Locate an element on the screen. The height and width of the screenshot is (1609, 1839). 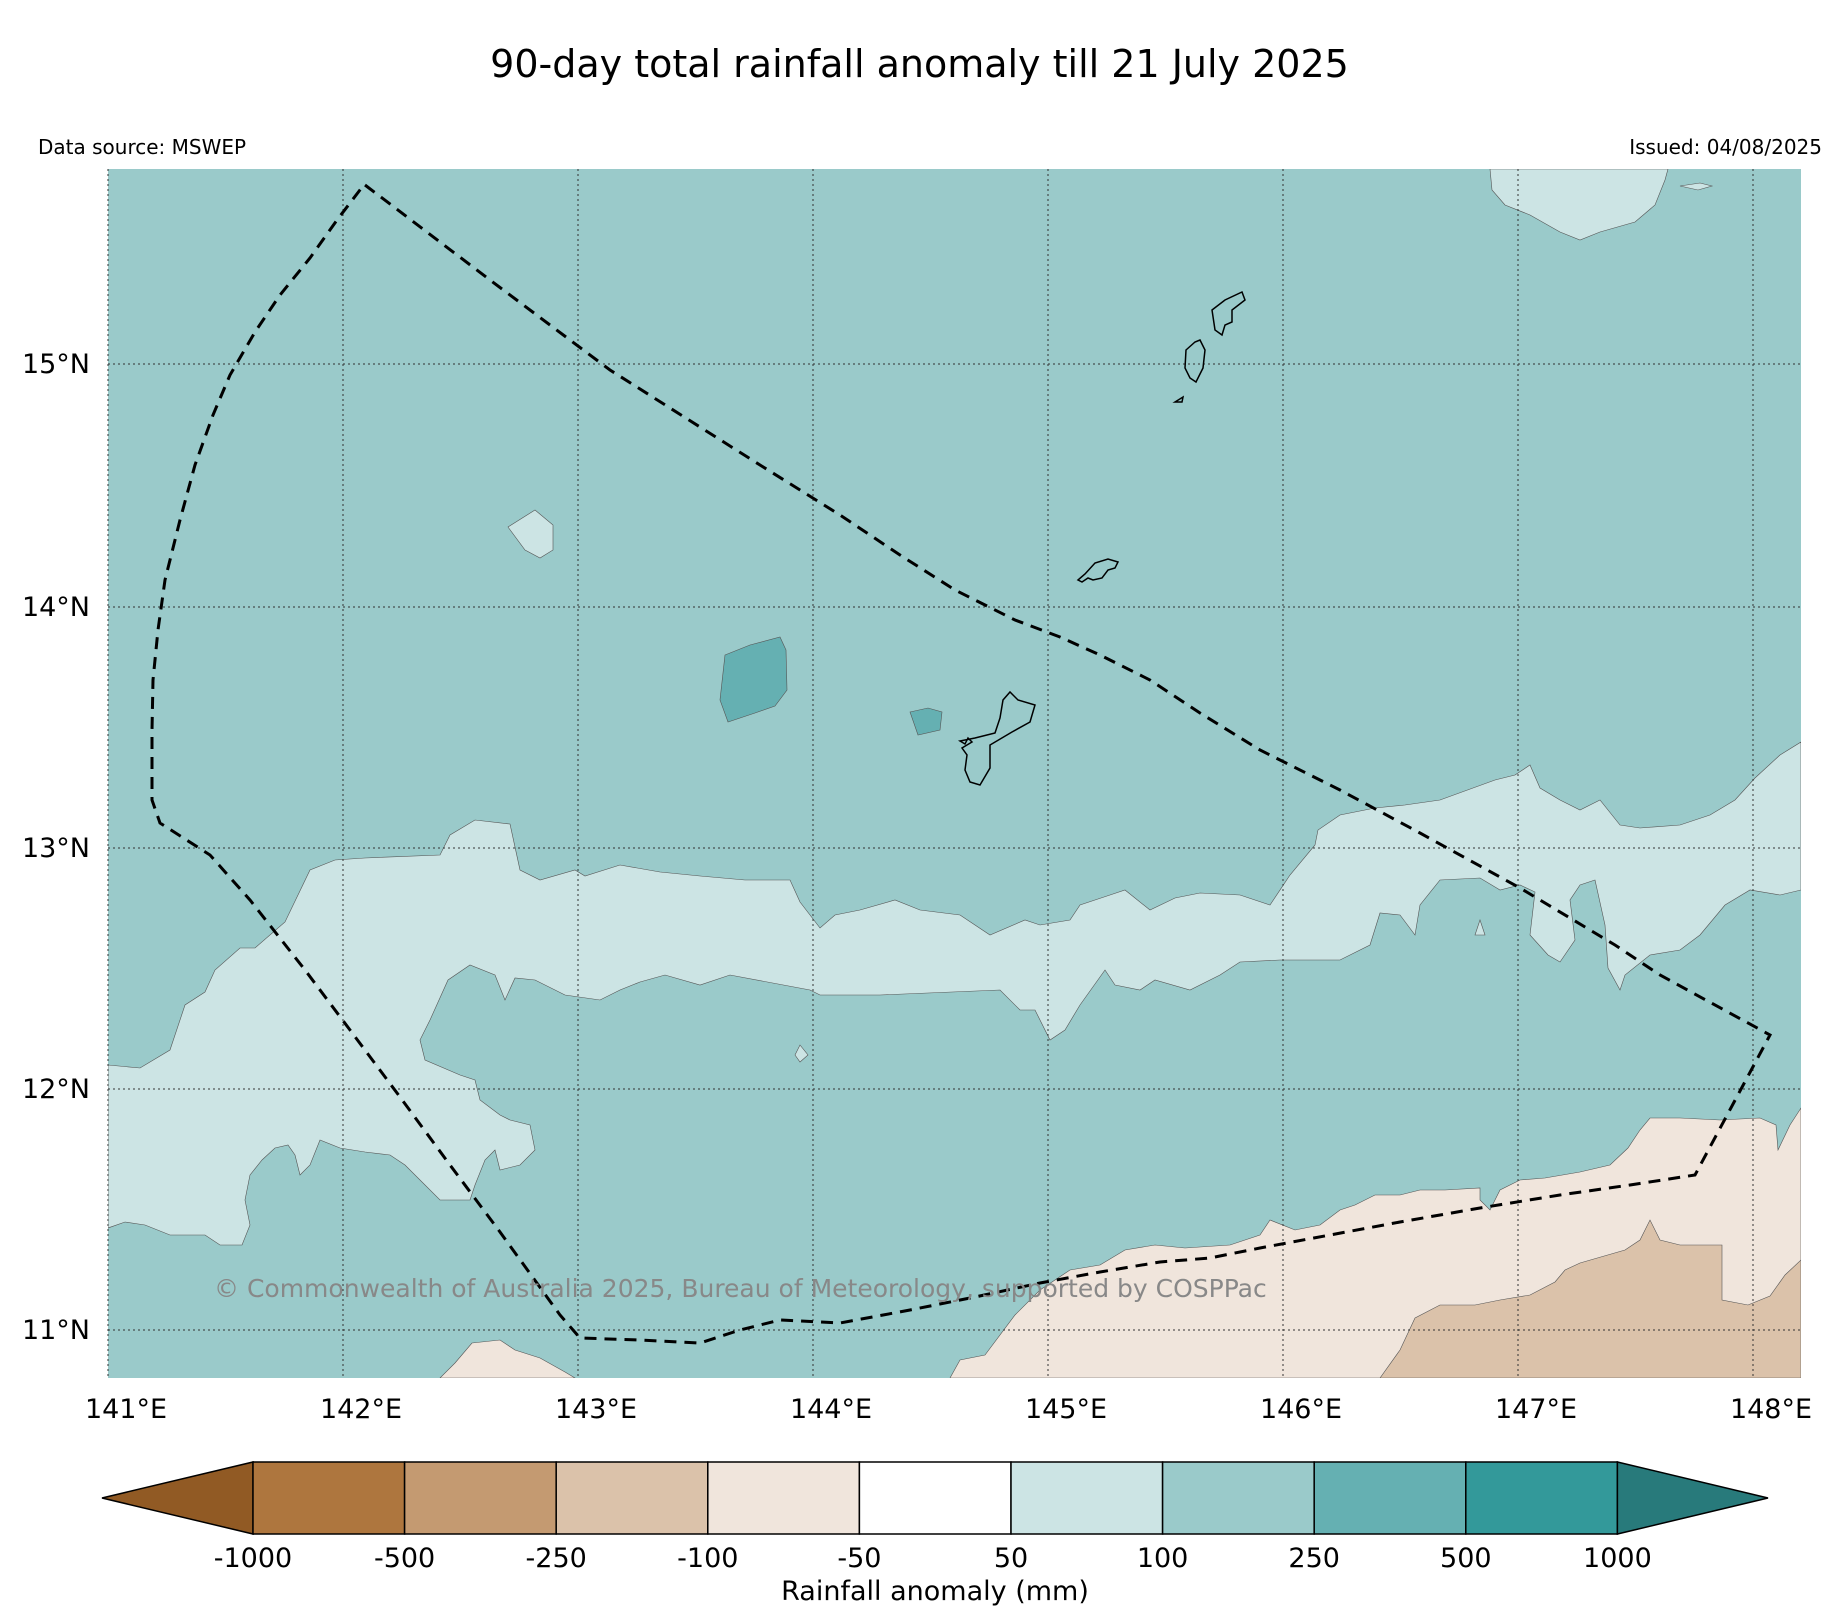
anomaly-patch-small-ne is located at coordinates (1696, 186).